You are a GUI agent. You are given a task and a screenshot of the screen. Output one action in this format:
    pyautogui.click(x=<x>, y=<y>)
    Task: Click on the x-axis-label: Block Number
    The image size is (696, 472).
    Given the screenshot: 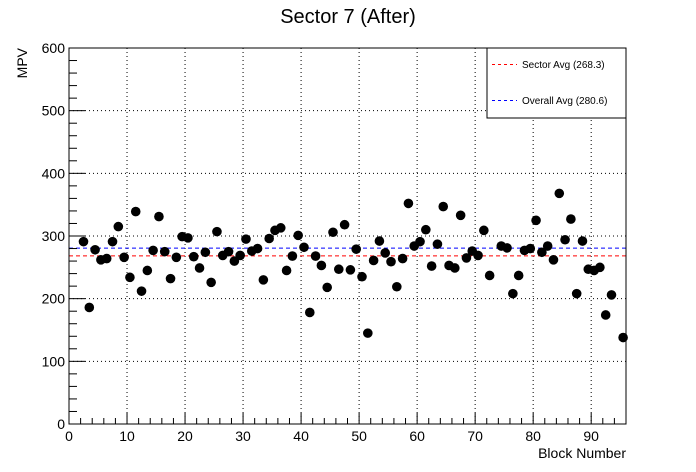 What is the action you would take?
    pyautogui.click(x=582, y=453)
    